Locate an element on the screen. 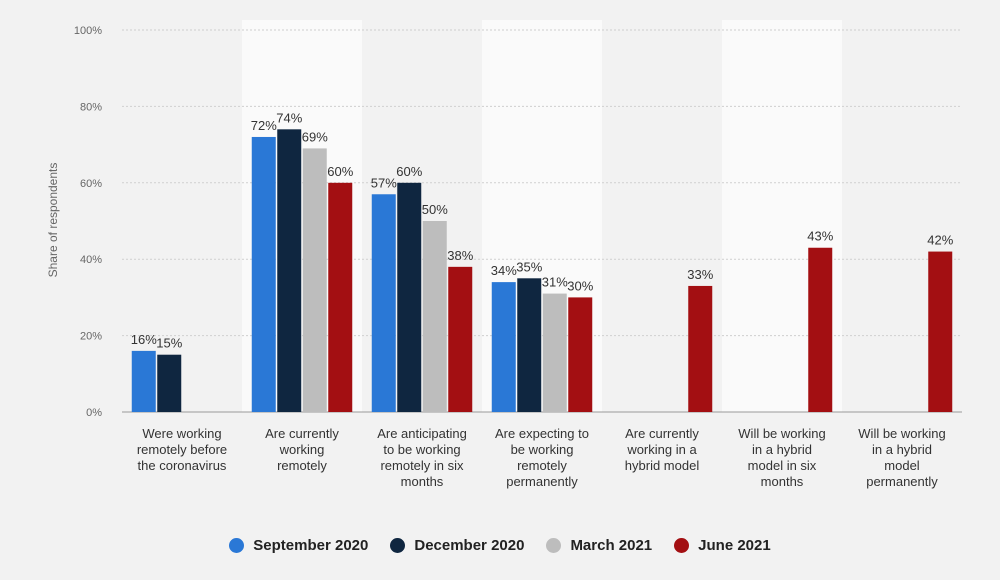 The image size is (1000, 580). data-label: 34% is located at coordinates (504, 270).